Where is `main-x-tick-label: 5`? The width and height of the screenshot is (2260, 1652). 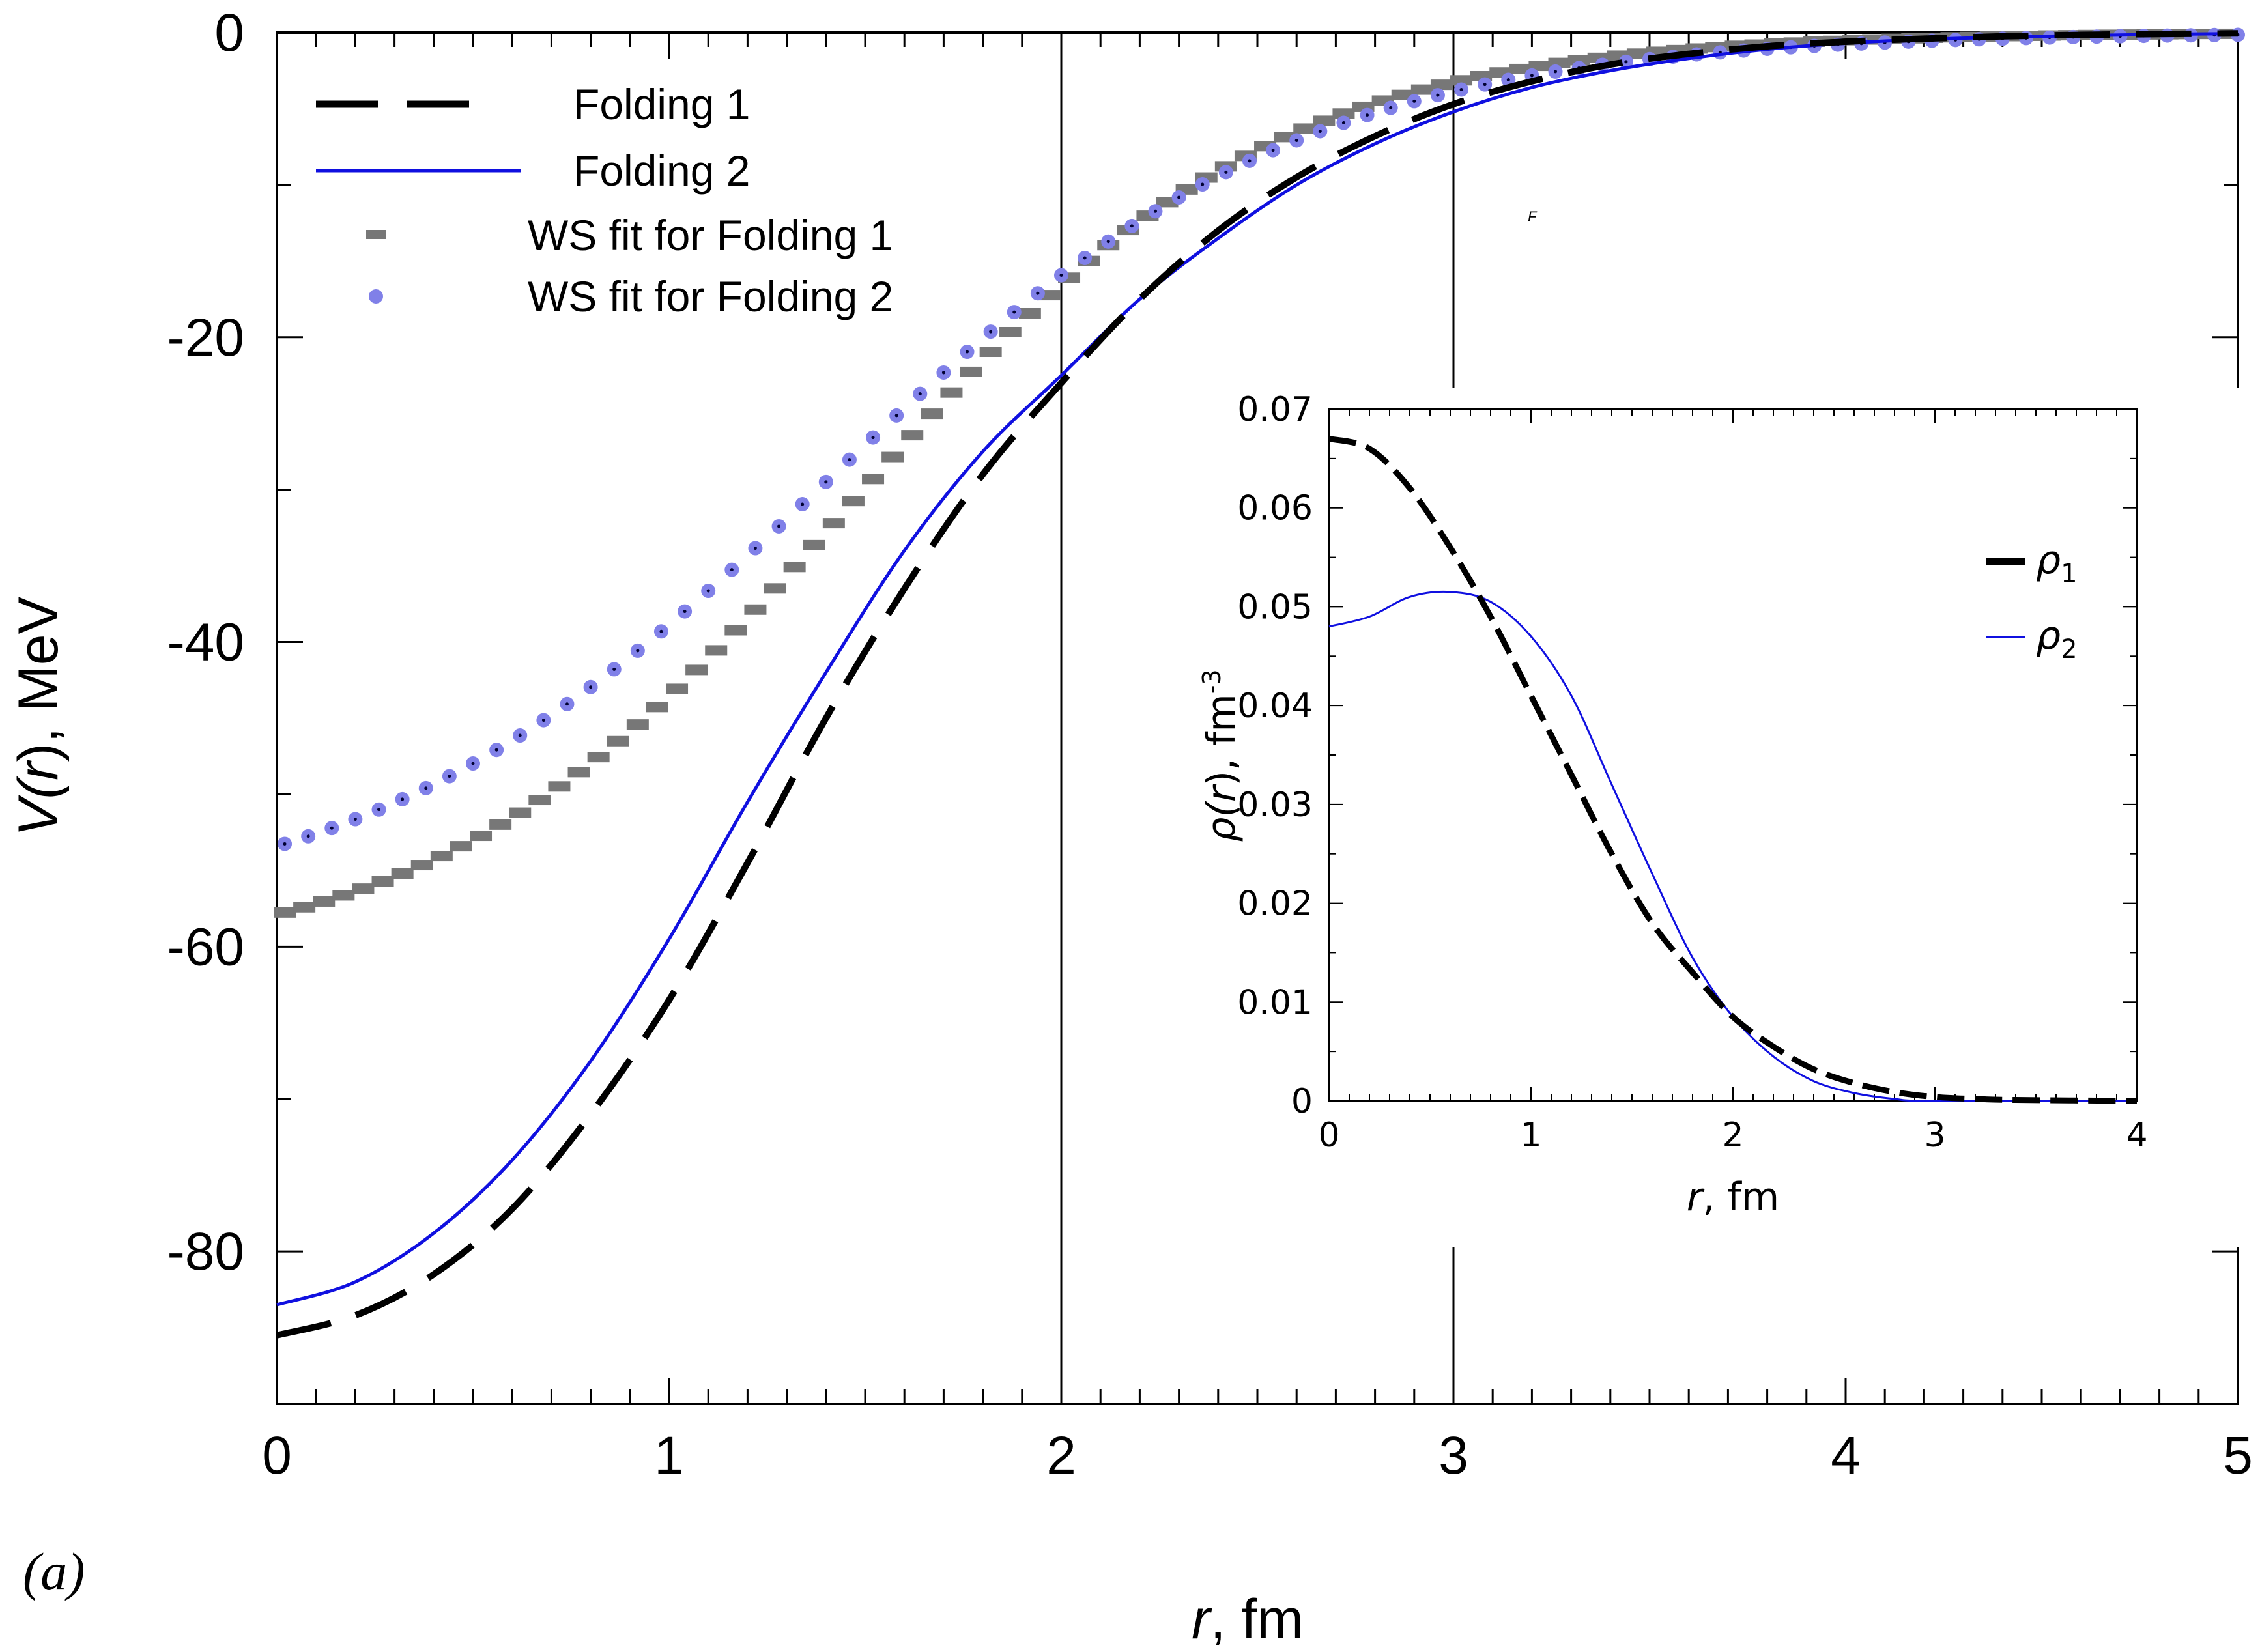 main-x-tick-label: 5 is located at coordinates (2238, 1455).